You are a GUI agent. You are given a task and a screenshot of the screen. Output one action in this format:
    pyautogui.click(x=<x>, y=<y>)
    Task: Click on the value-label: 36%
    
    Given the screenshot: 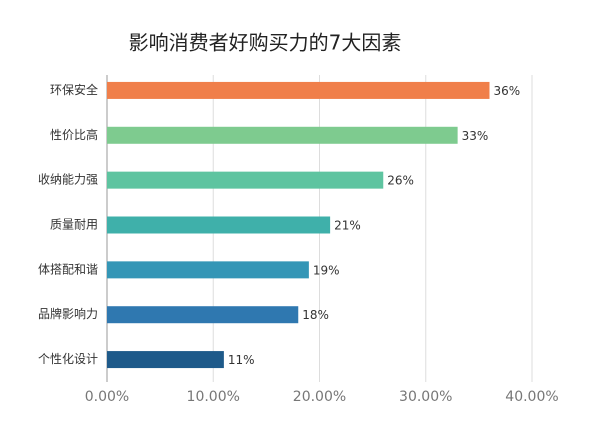 What is the action you would take?
    pyautogui.click(x=507, y=91)
    